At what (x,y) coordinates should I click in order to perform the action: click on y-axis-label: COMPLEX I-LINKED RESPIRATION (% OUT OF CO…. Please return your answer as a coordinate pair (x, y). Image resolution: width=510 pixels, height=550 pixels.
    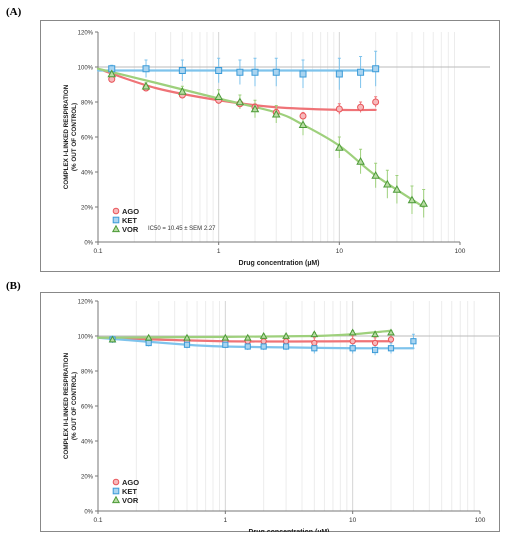
    Looking at the image, I should click on (70, 136).